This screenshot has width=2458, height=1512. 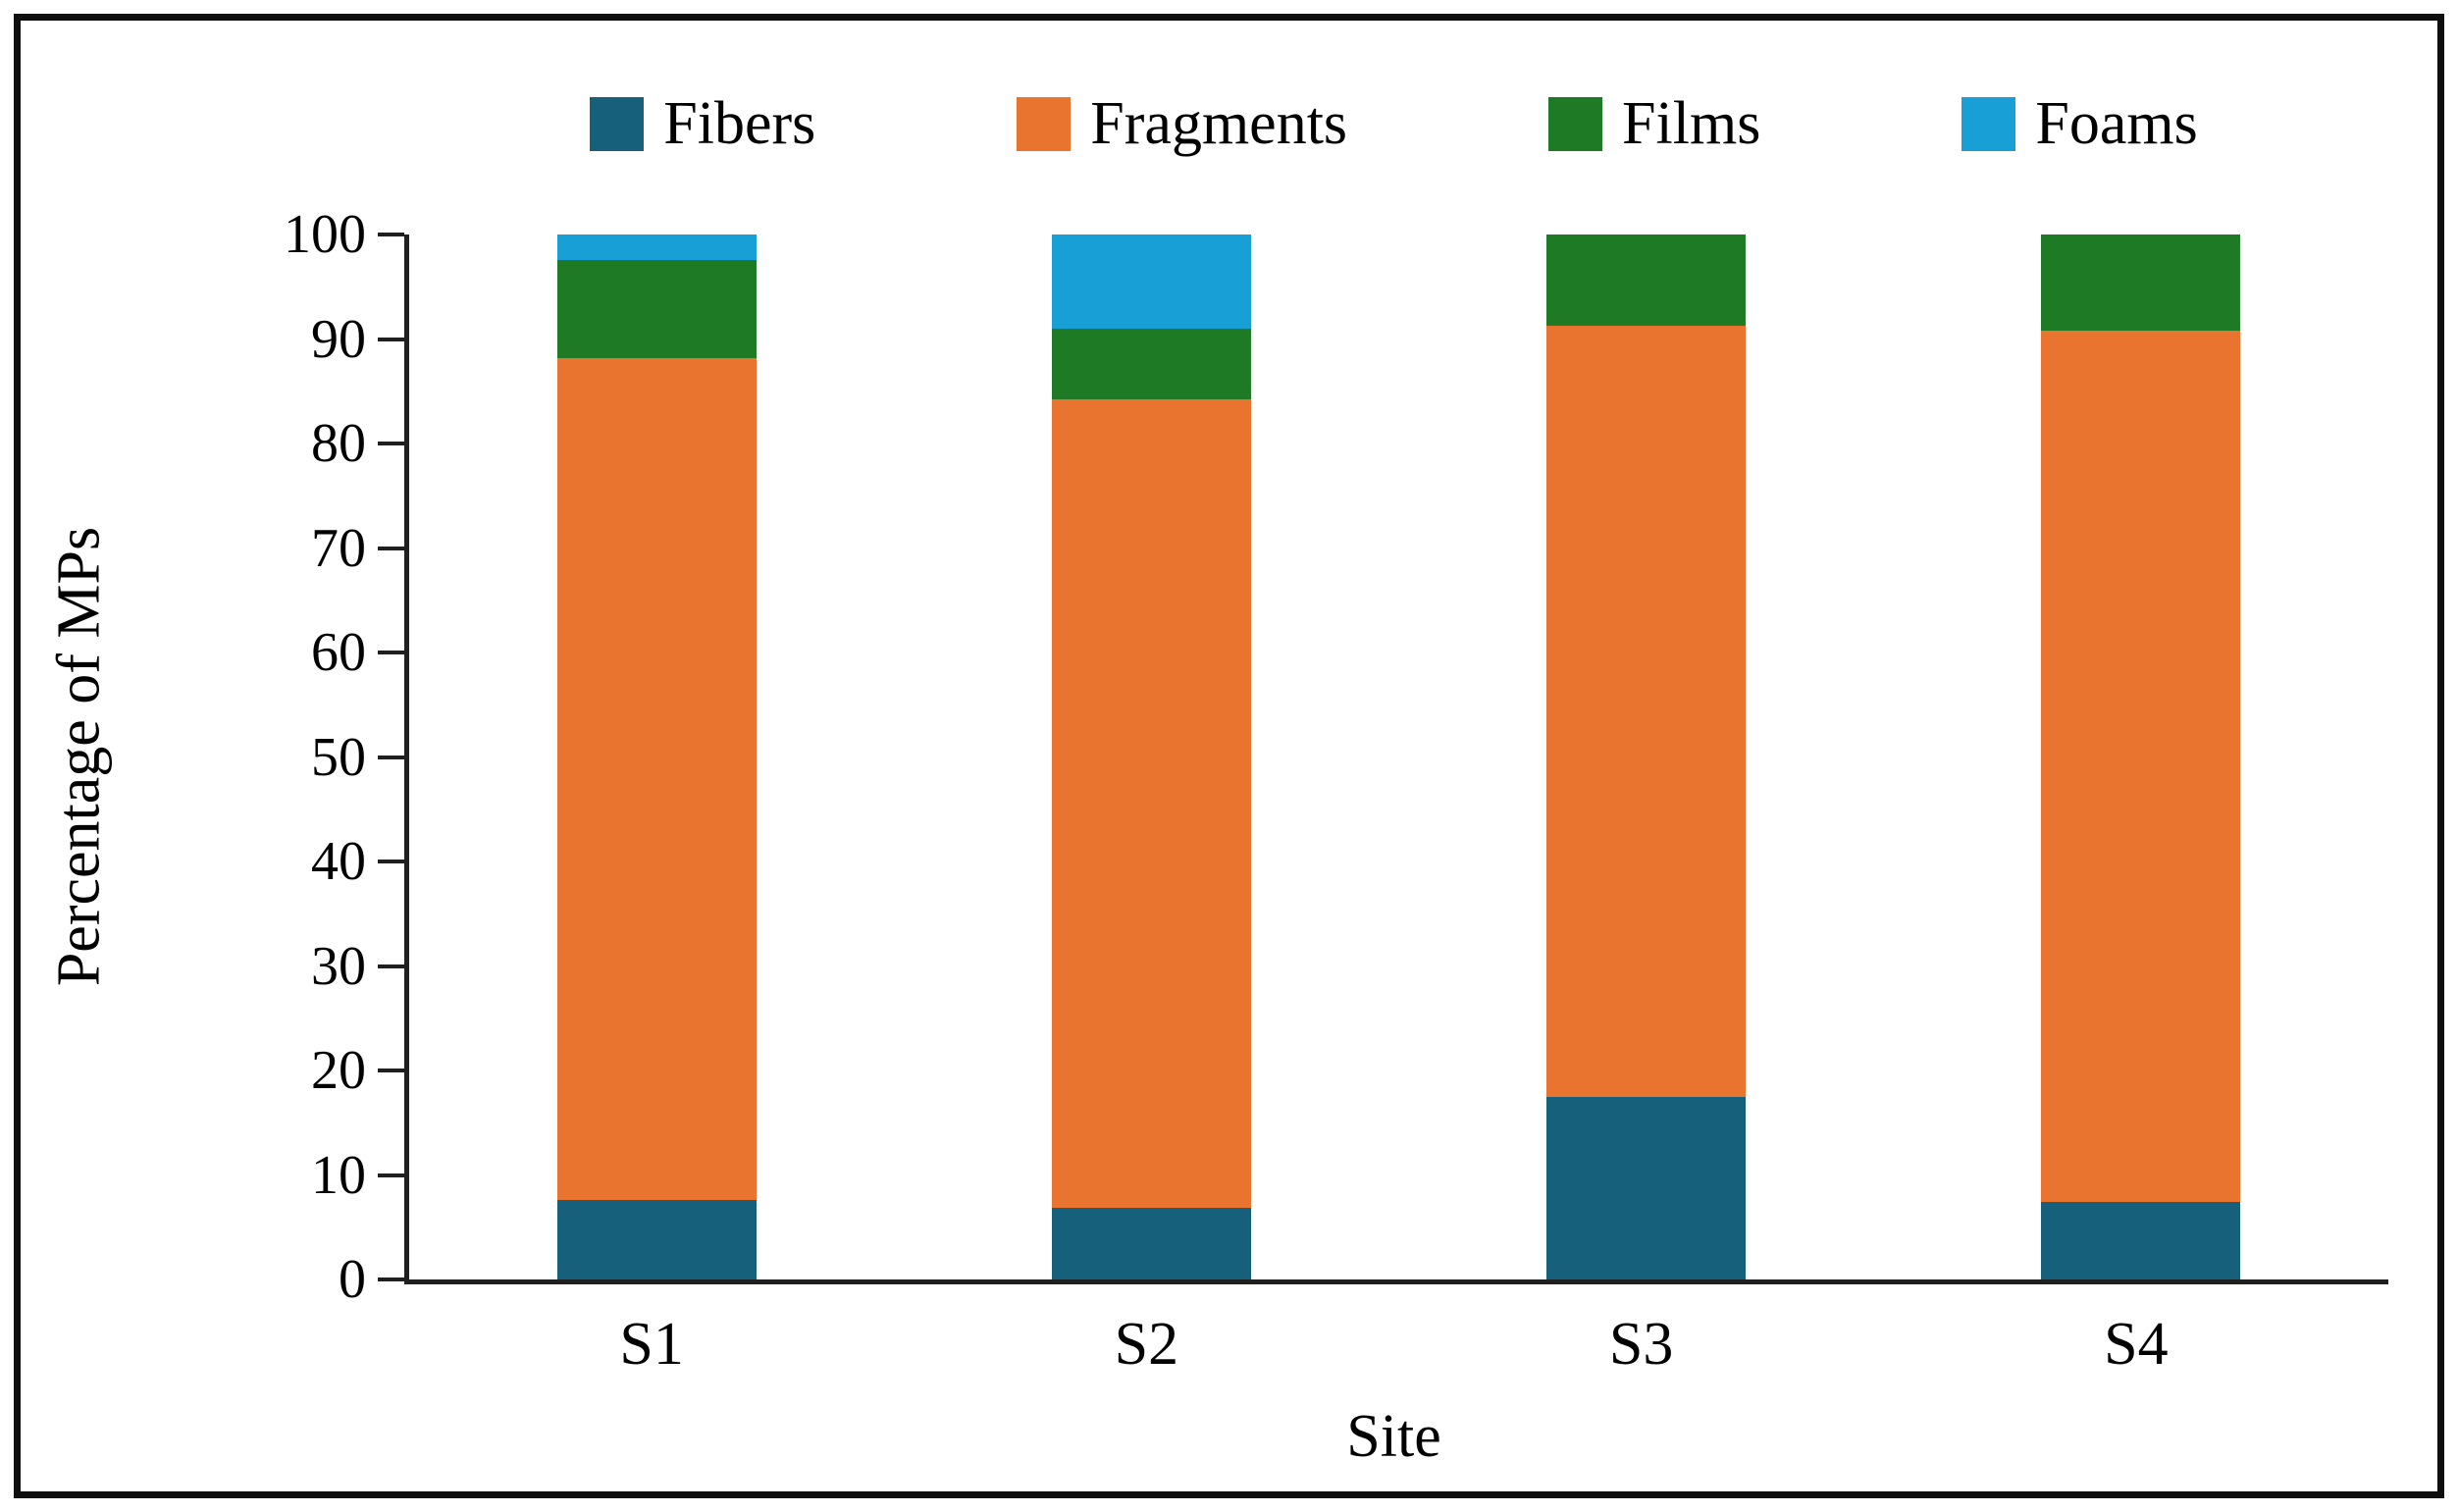 I want to click on bar-segment-s4-films, so click(x=2141, y=283).